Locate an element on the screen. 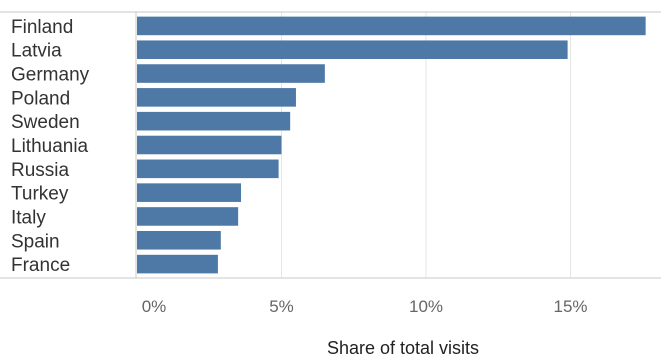 This screenshot has height=361, width=661. x-tick-label: 5% is located at coordinates (281, 306).